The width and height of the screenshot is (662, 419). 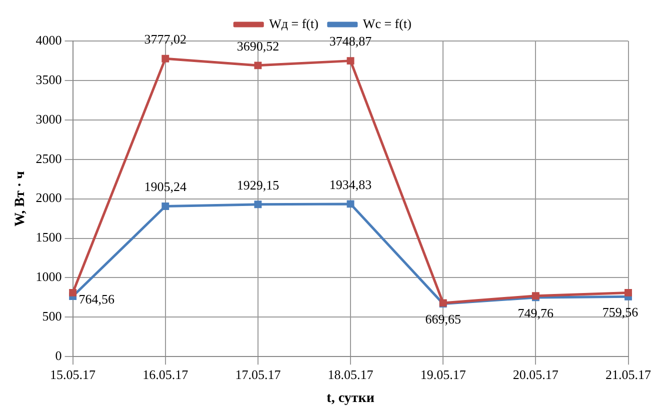 What do you see at coordinates (49, 118) in the screenshot?
I see `y-tick-label: 3000` at bounding box center [49, 118].